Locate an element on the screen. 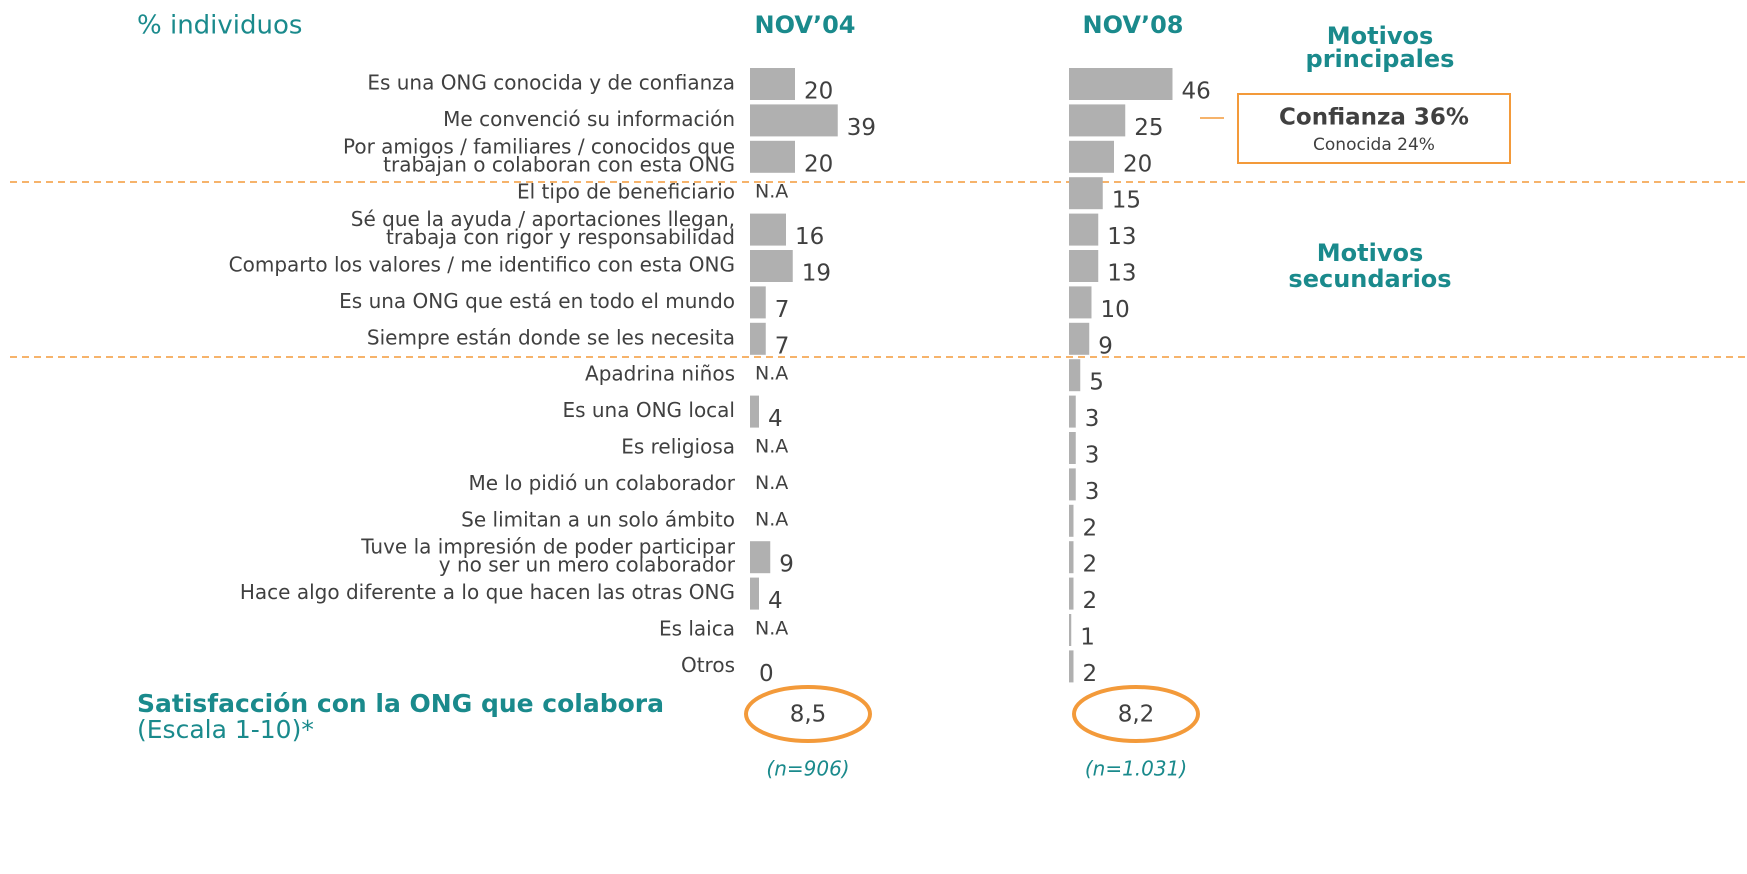 The height and width of the screenshot is (874, 1747). category-label: trabaja con rigor y responsabilidad is located at coordinates (560, 237).